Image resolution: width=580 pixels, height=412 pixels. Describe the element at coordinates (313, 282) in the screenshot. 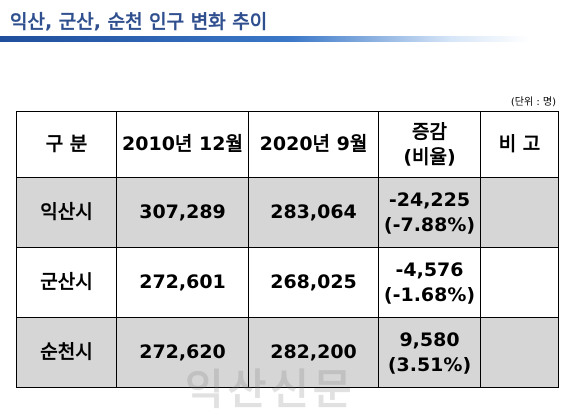

I see `sep2020-cell: 268,025` at that location.